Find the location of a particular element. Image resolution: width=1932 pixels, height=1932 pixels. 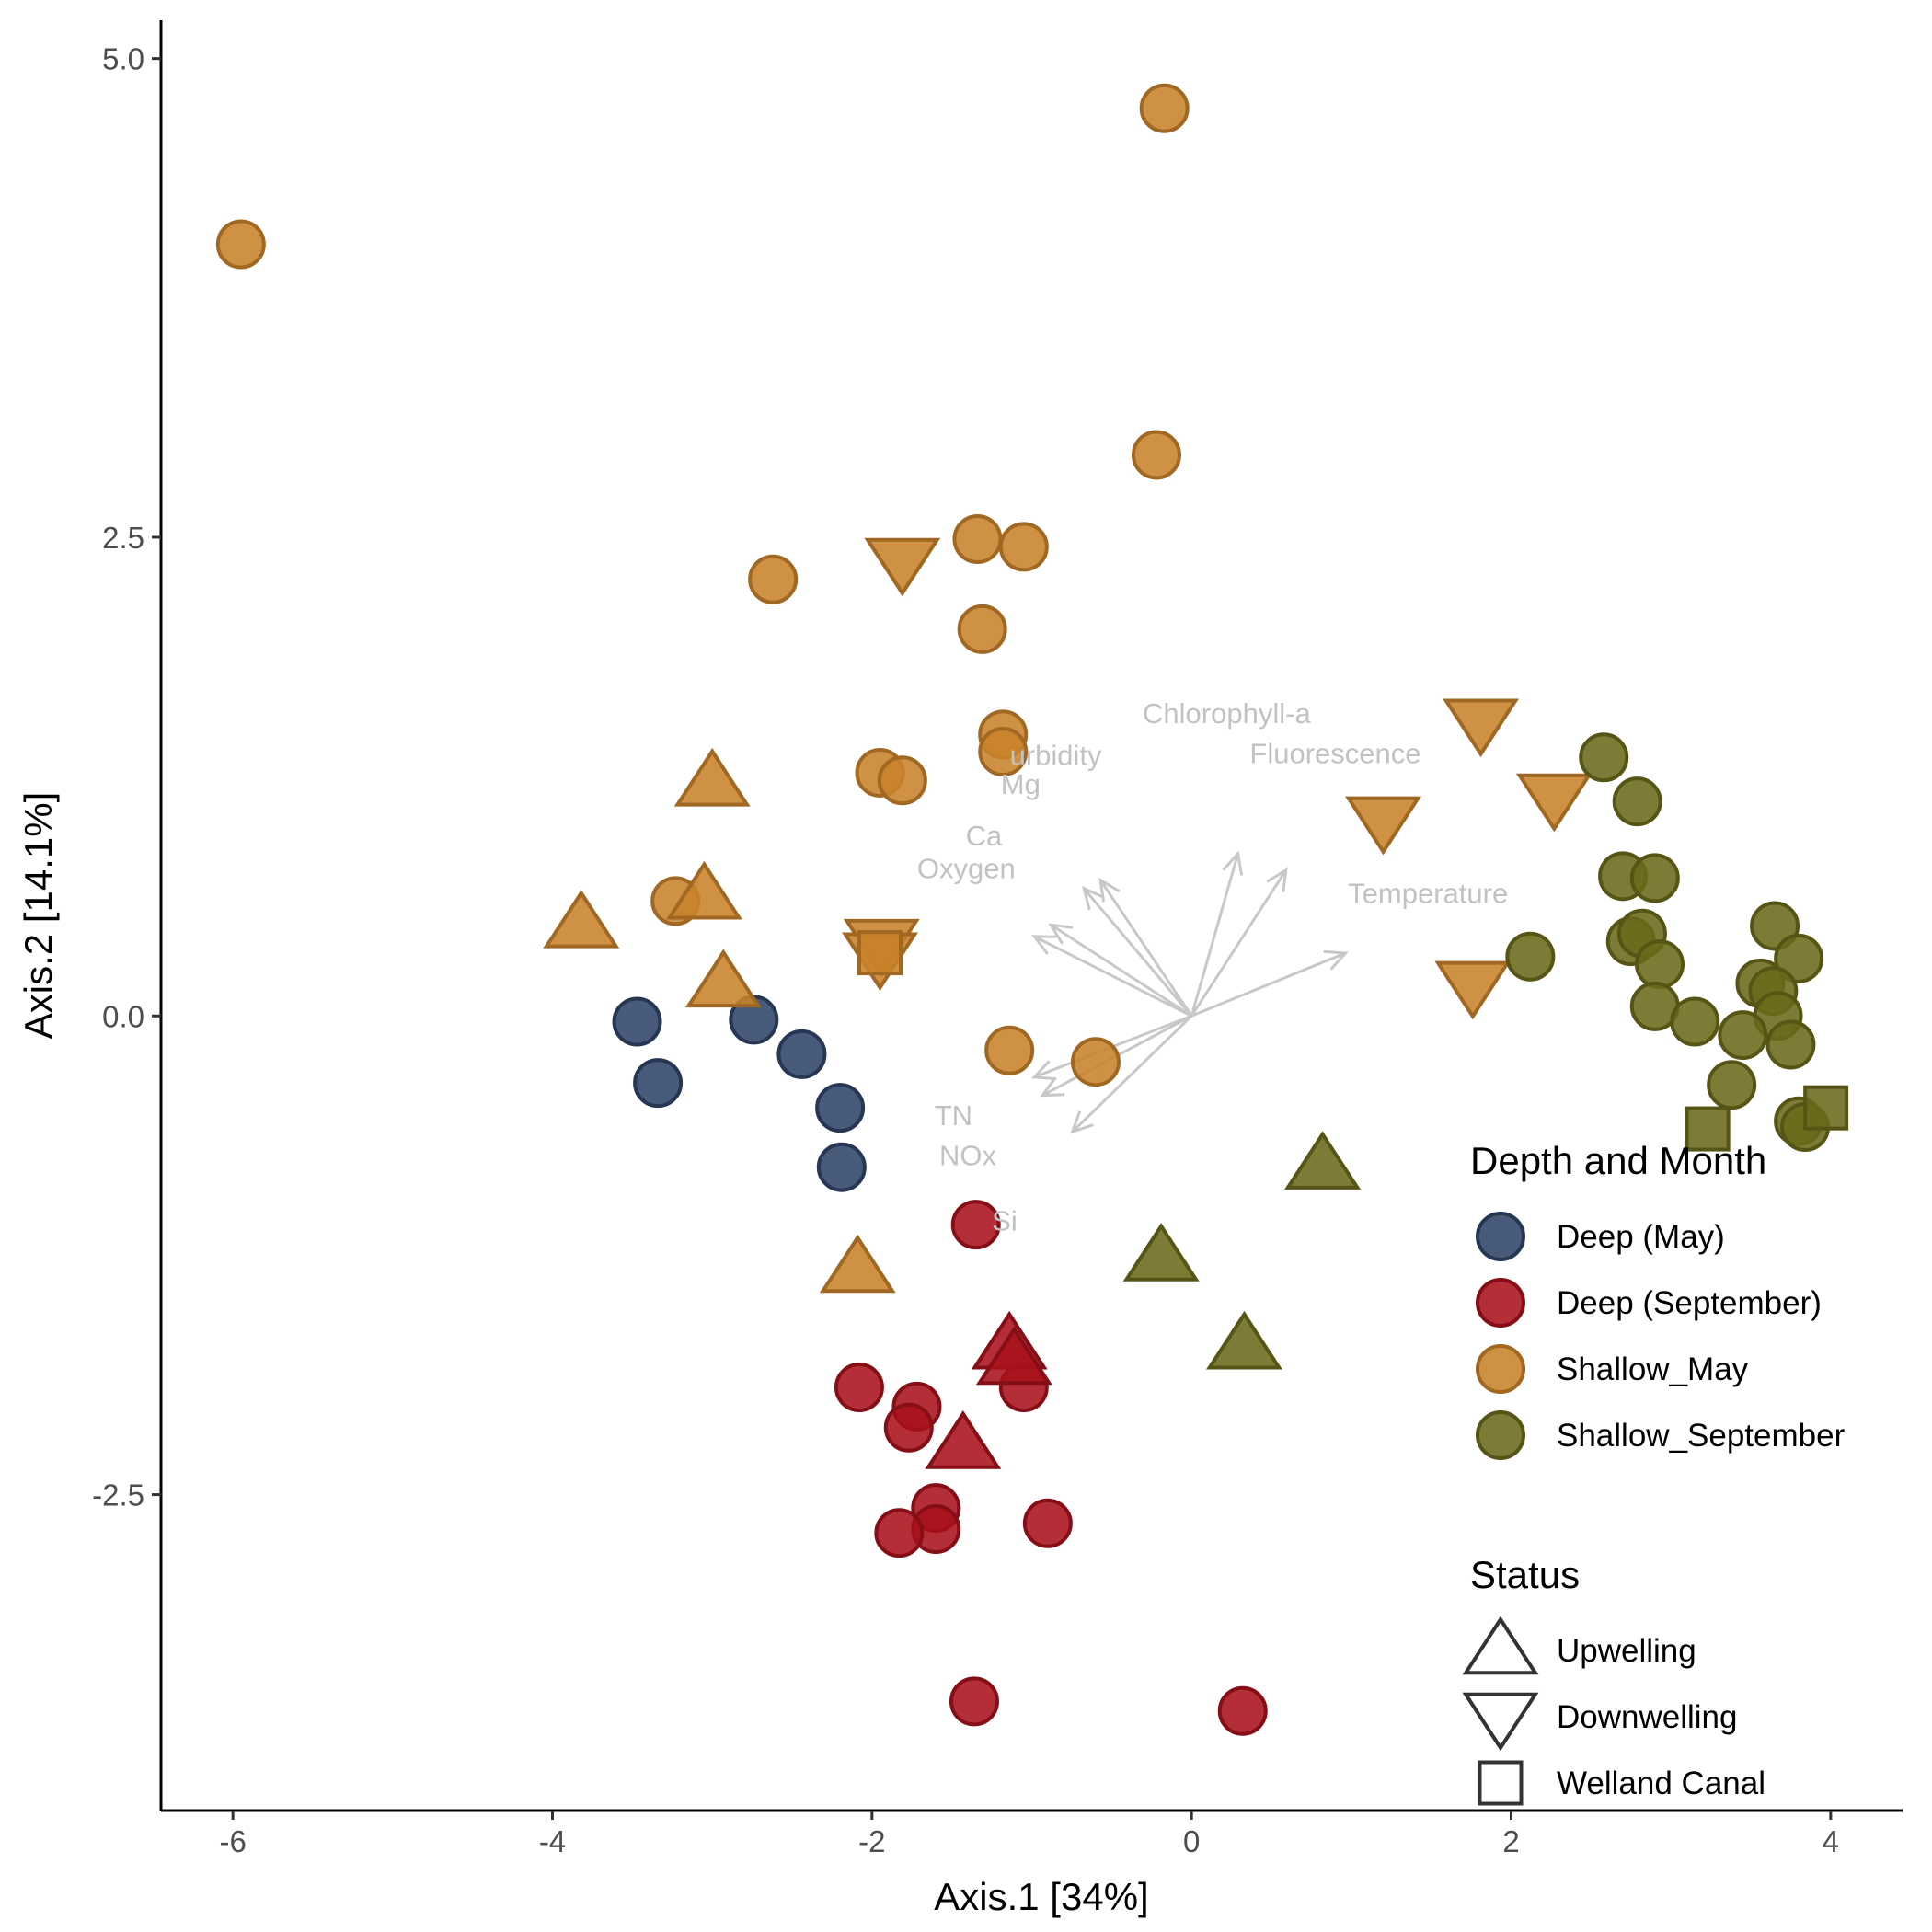

x-axis-ticks: -6 -4 -2 0 2 4 is located at coordinates (1029, 1834).